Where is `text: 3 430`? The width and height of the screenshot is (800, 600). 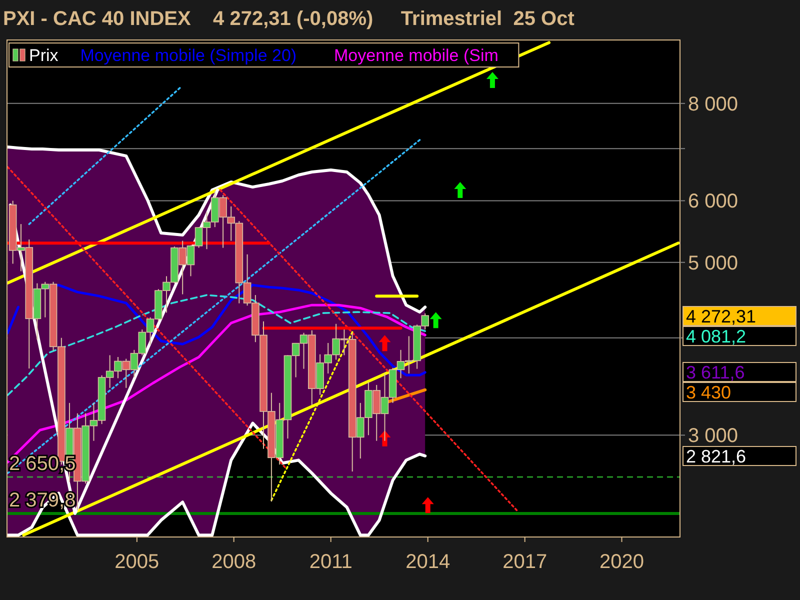 text: 3 430 is located at coordinates (709, 392).